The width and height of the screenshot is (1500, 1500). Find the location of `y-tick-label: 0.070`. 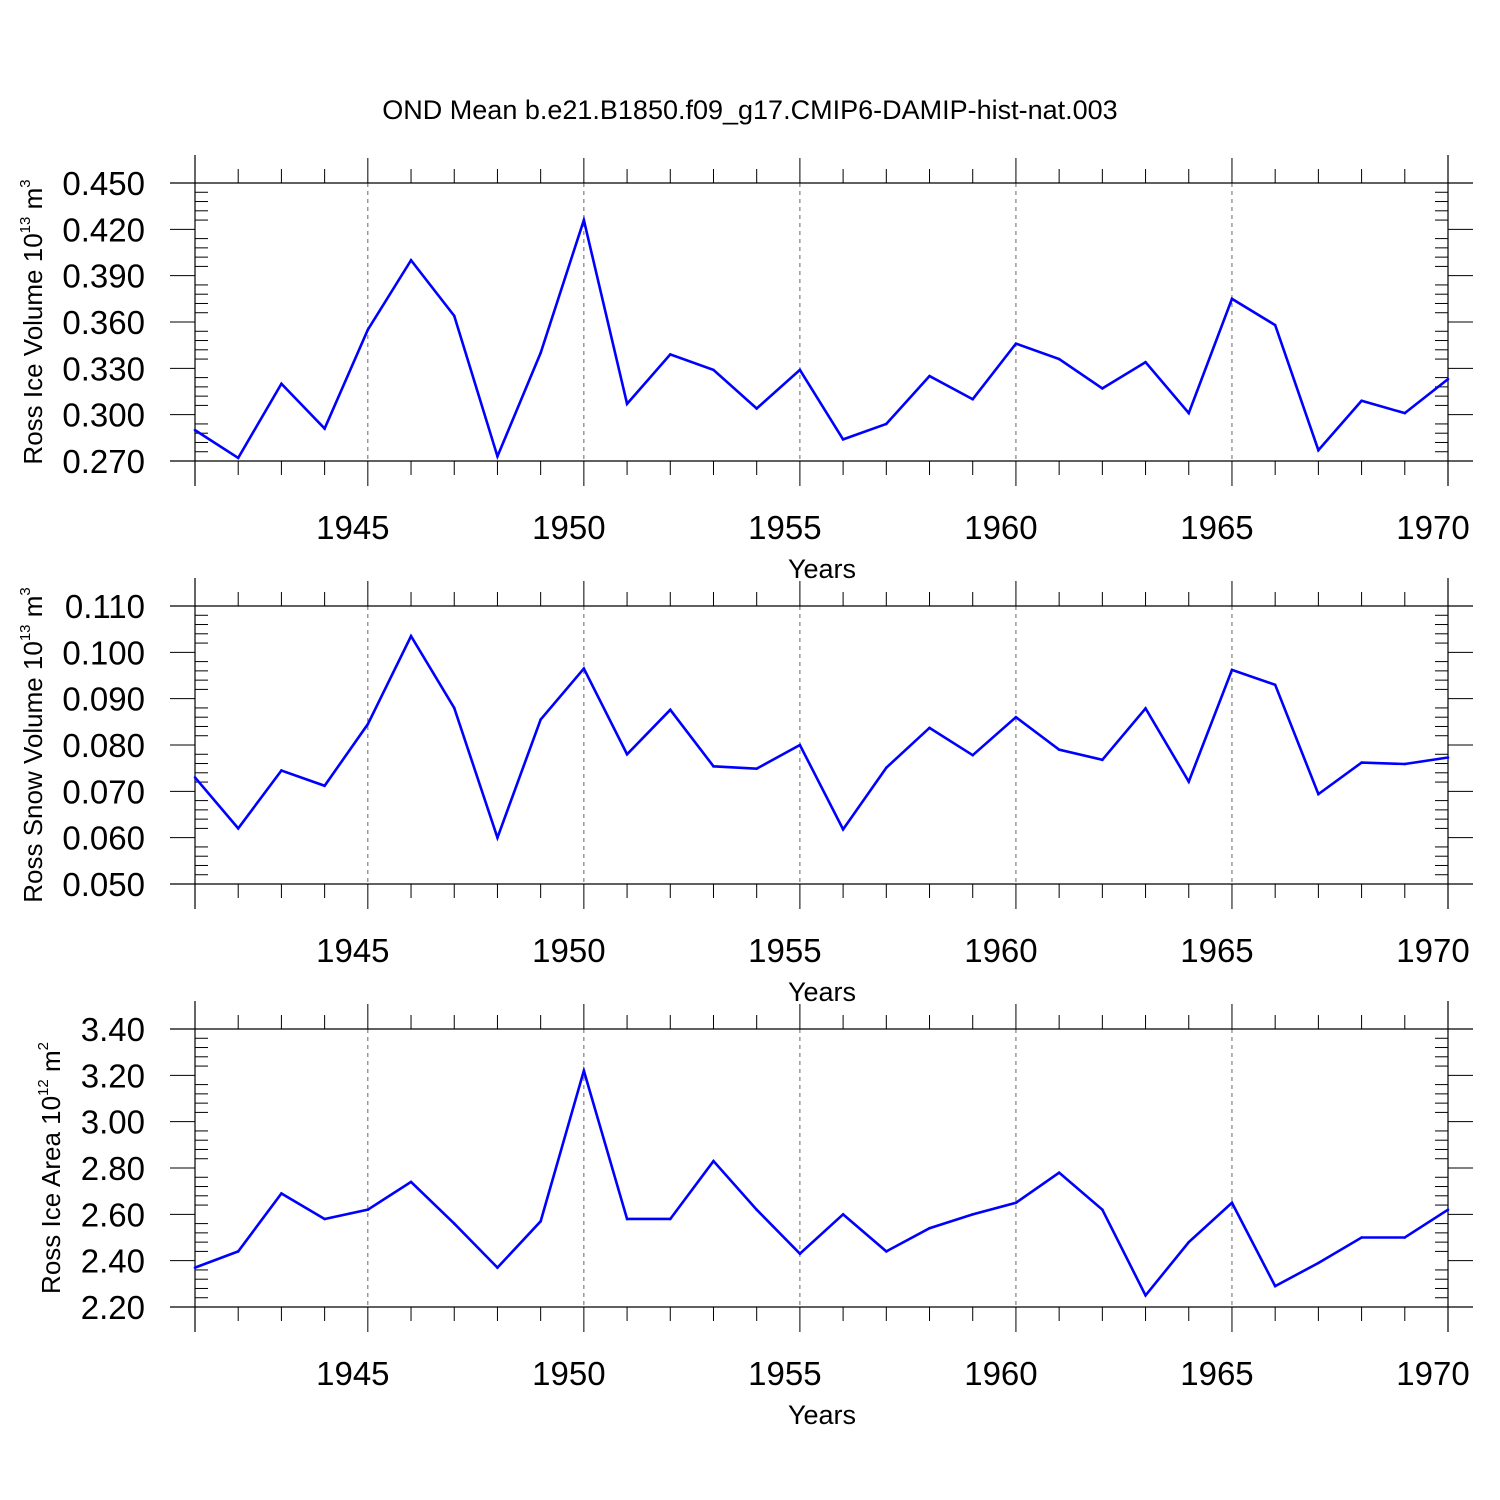

y-tick-label: 0.070 is located at coordinates (103, 791).